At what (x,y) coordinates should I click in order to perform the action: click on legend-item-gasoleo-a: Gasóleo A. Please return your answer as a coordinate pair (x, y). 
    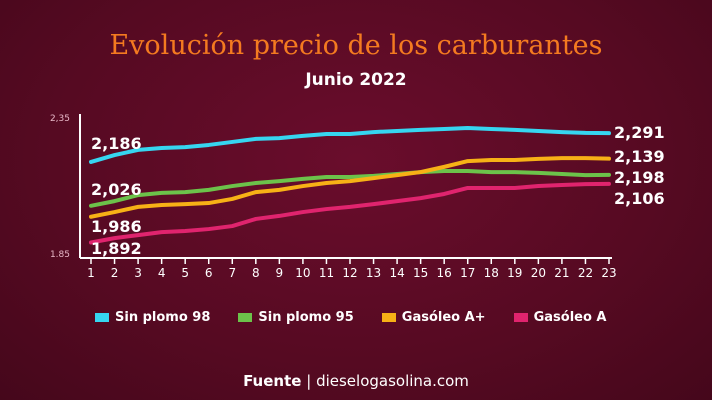
    Looking at the image, I should click on (560, 317).